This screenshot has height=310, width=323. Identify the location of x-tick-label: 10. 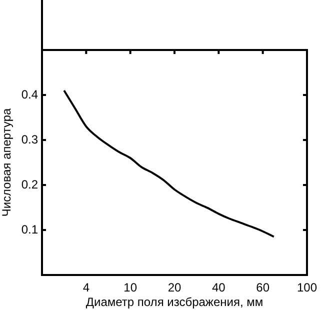
(131, 287).